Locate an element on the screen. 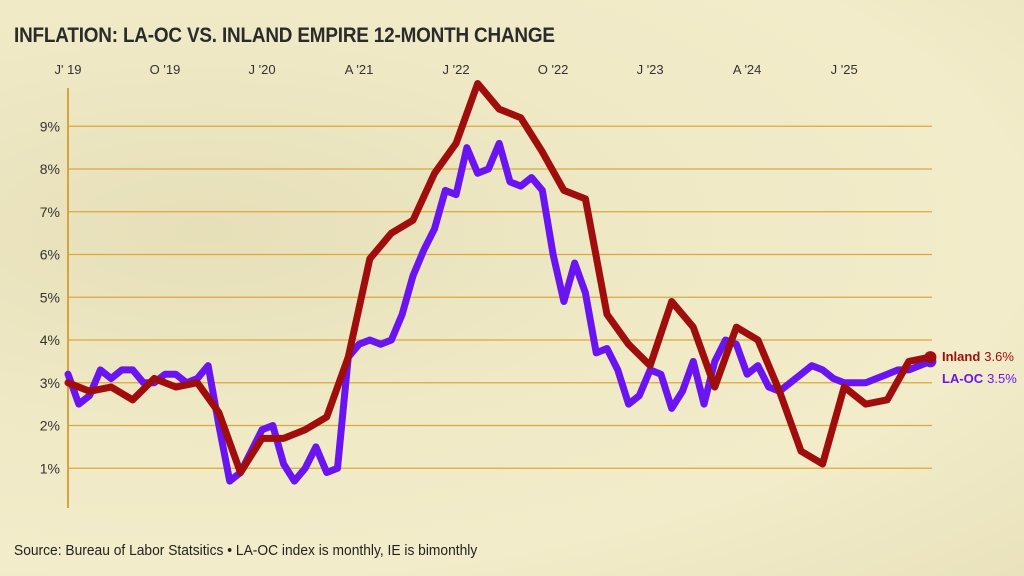 This screenshot has width=1024, height=576. end-label-value: 3.5% is located at coordinates (1002, 378).